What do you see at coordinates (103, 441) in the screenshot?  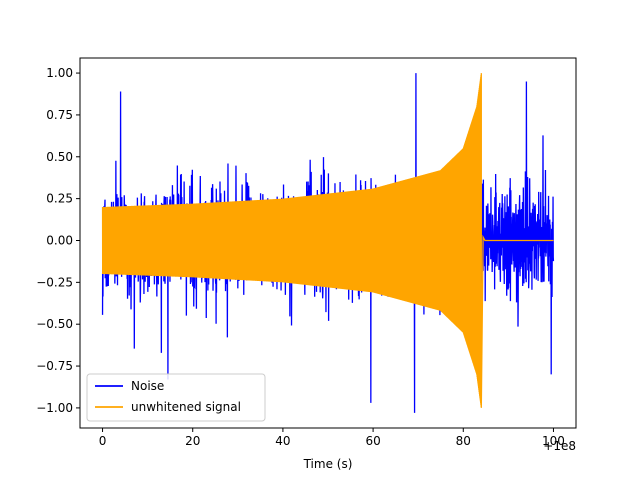 I see `x-tick-label: 0` at bounding box center [103, 441].